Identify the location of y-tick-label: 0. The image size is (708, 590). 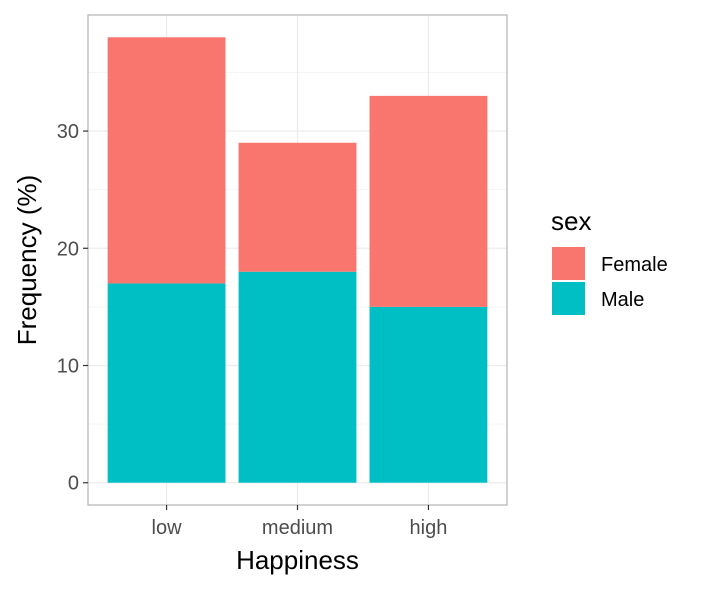
(73, 484).